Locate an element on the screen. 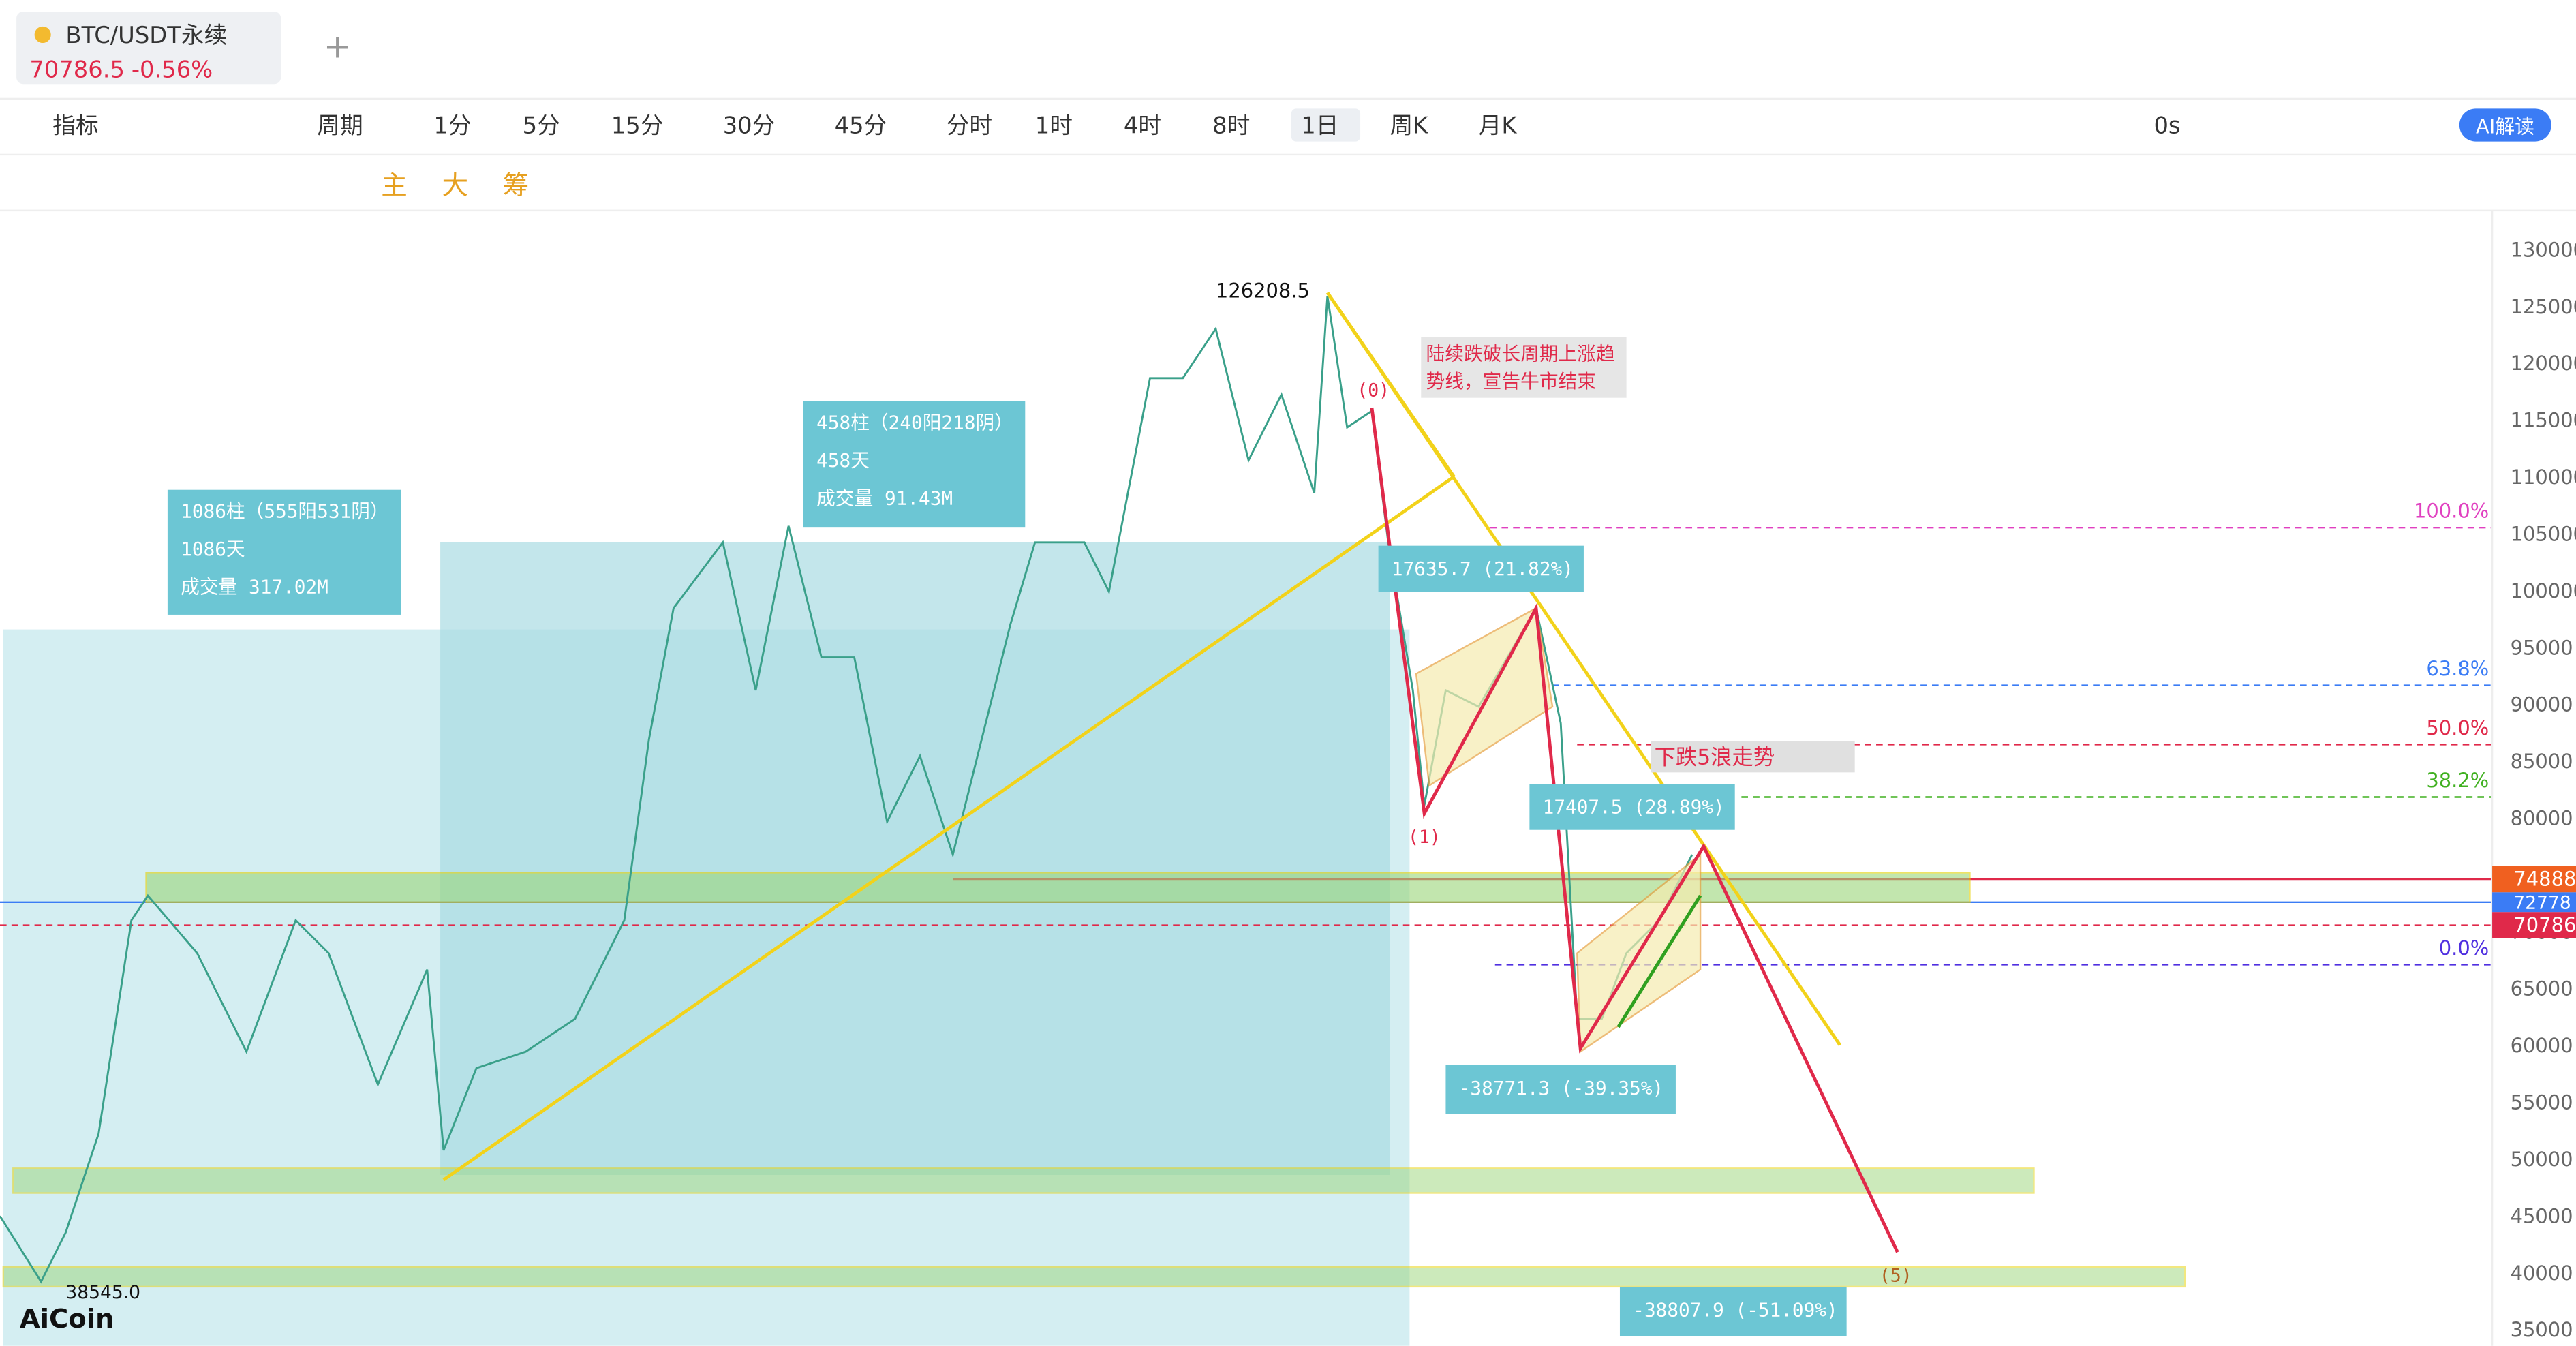  price-tick: 55000 is located at coordinates (2542, 1102).